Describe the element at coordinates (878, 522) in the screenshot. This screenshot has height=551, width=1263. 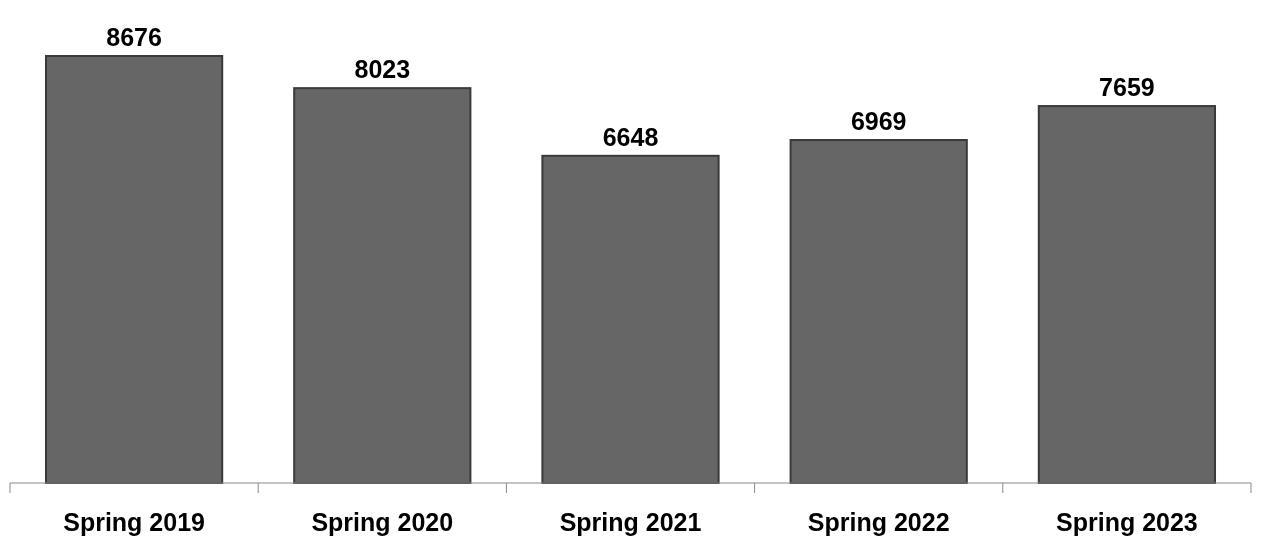
I see `x-tick-label: Spring 2022` at that location.